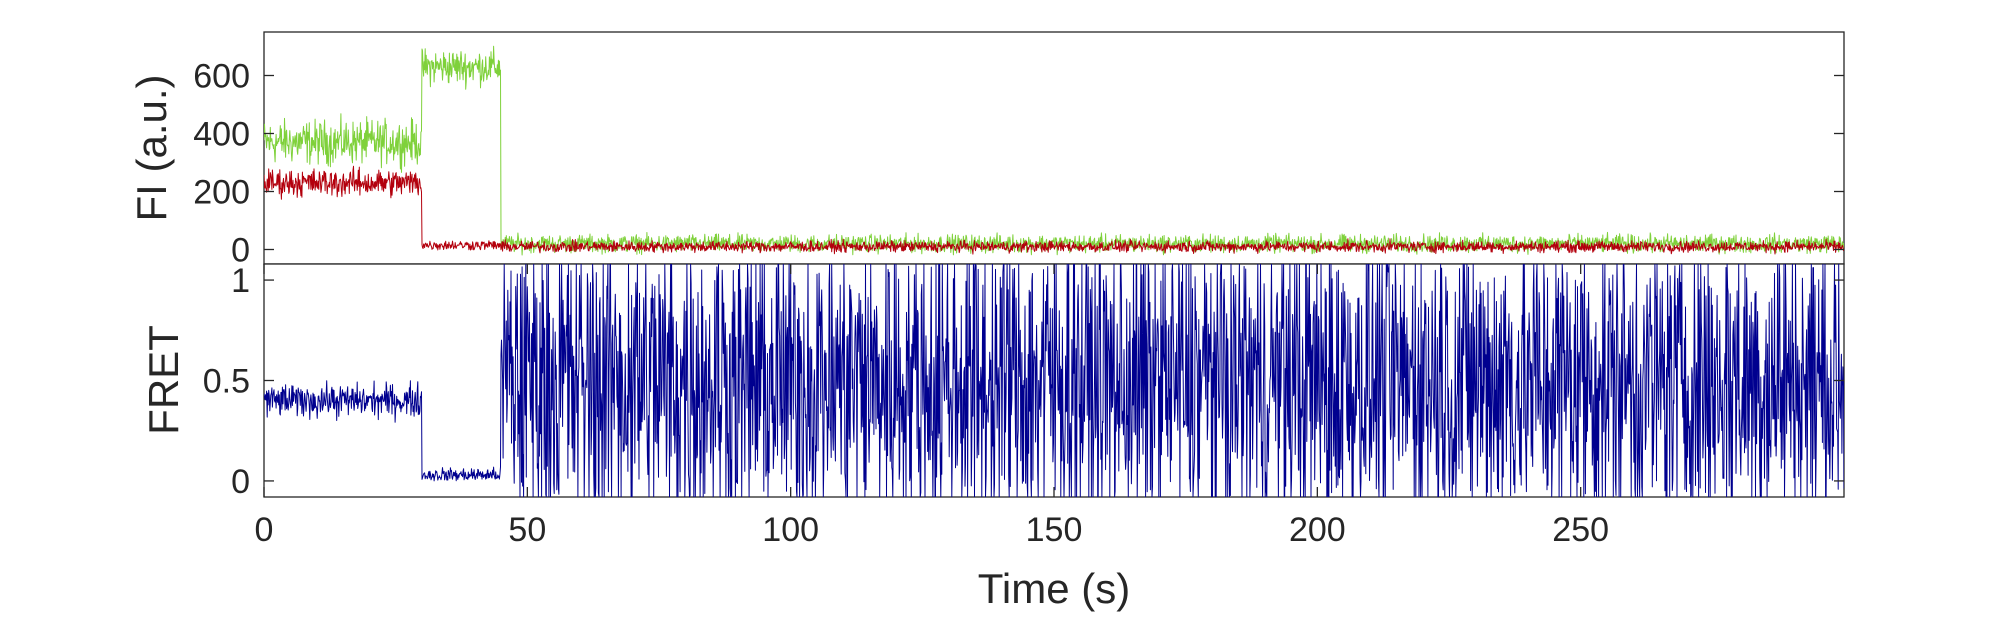  I want to click on intensity-y-axis-label: FI (a.u.), so click(151, 147).